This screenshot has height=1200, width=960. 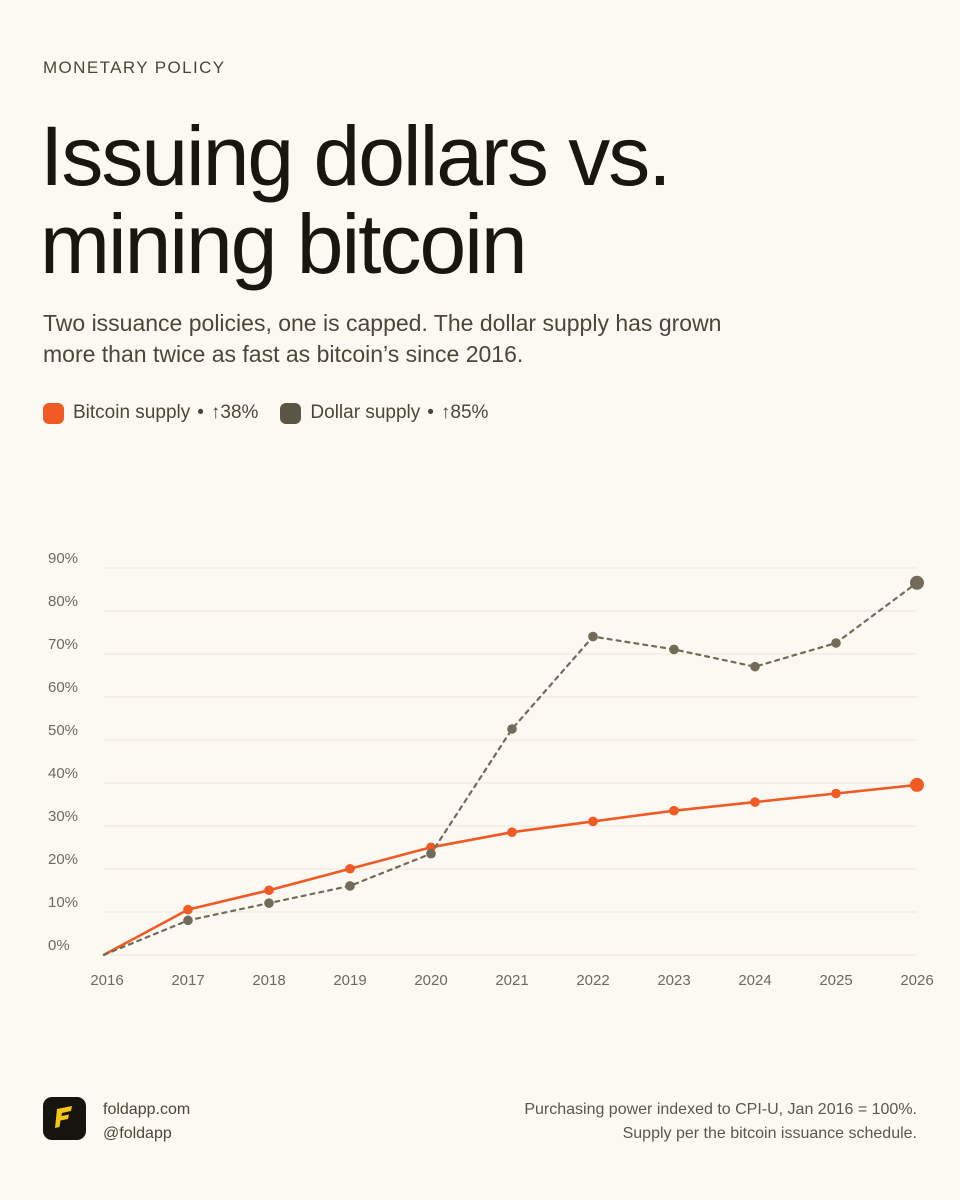 What do you see at coordinates (430, 980) in the screenshot?
I see `x-tick-label: 2020` at bounding box center [430, 980].